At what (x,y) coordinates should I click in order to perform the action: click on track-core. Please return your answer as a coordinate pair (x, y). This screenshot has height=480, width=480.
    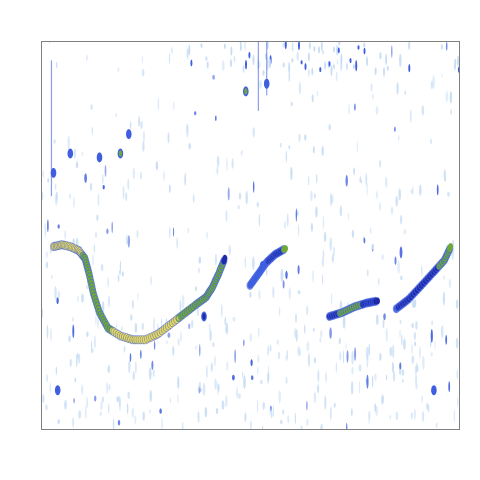
    Looking at the image, I should click on (225, 258).